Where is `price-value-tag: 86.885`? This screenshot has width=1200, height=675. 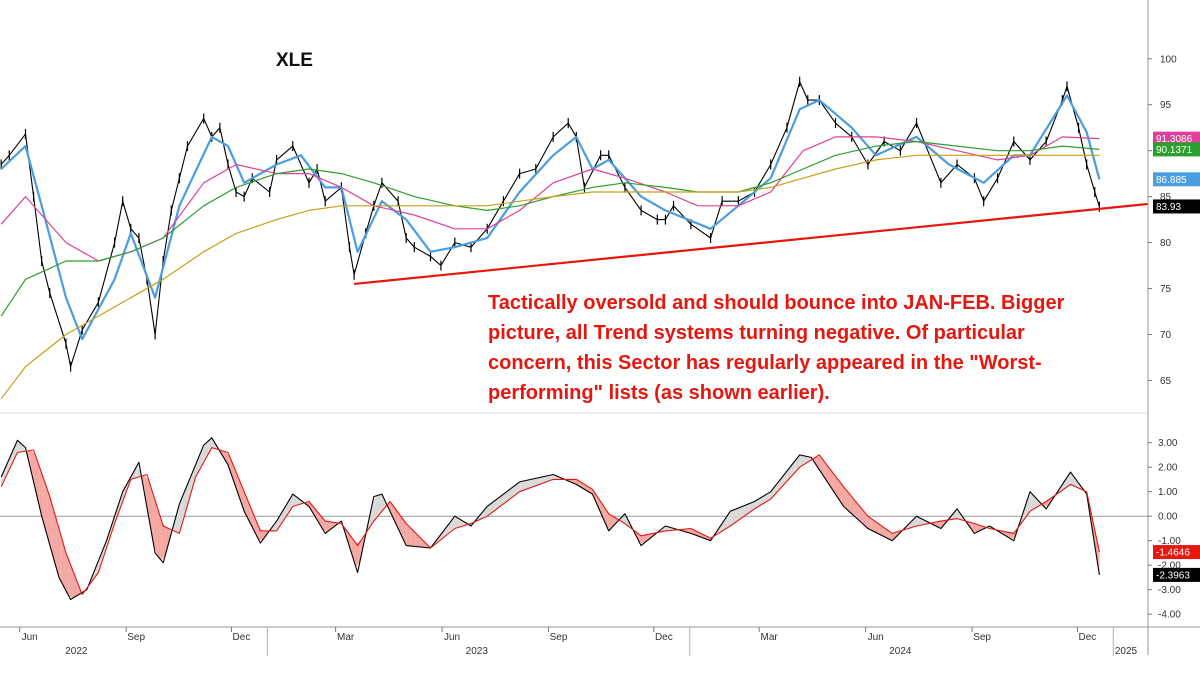
price-value-tag: 86.885 is located at coordinates (1176, 179).